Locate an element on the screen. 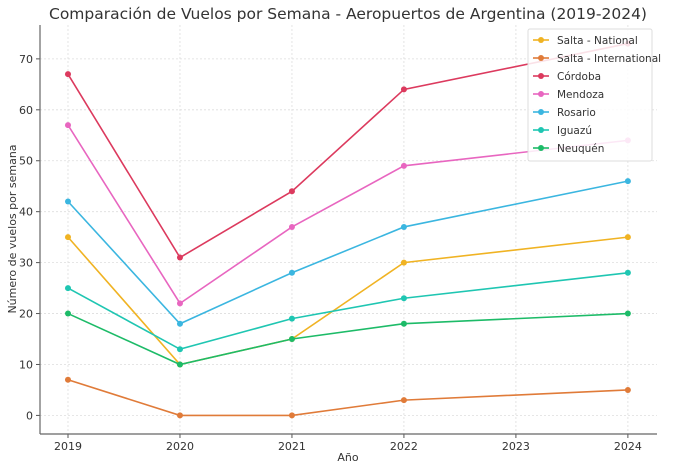  y-tick-label: 20 is located at coordinates (26, 314).